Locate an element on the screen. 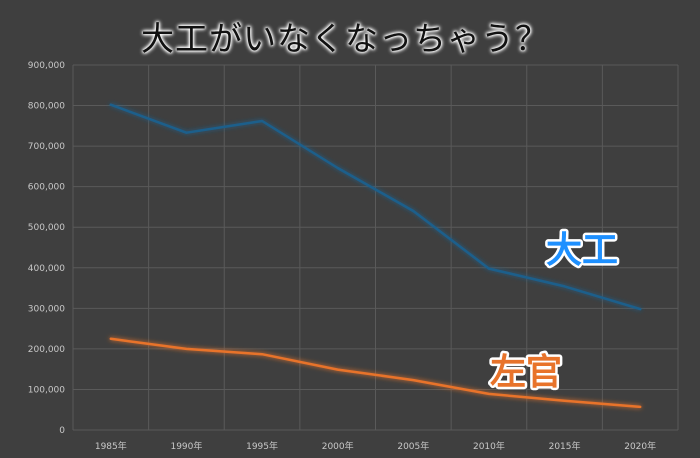  y-tick-label: 800,000 is located at coordinates (46, 107).